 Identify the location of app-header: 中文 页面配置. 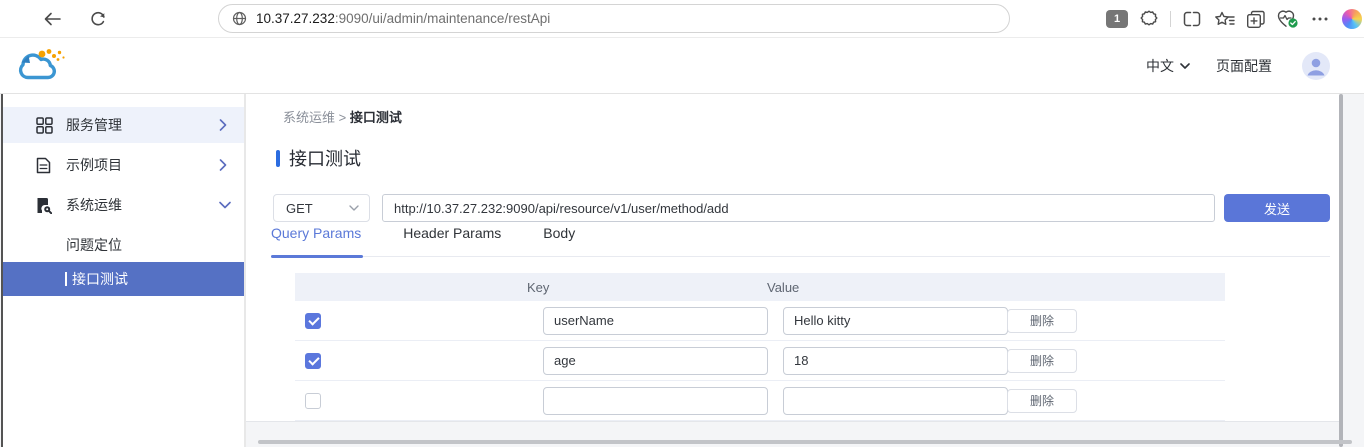
(682, 66).